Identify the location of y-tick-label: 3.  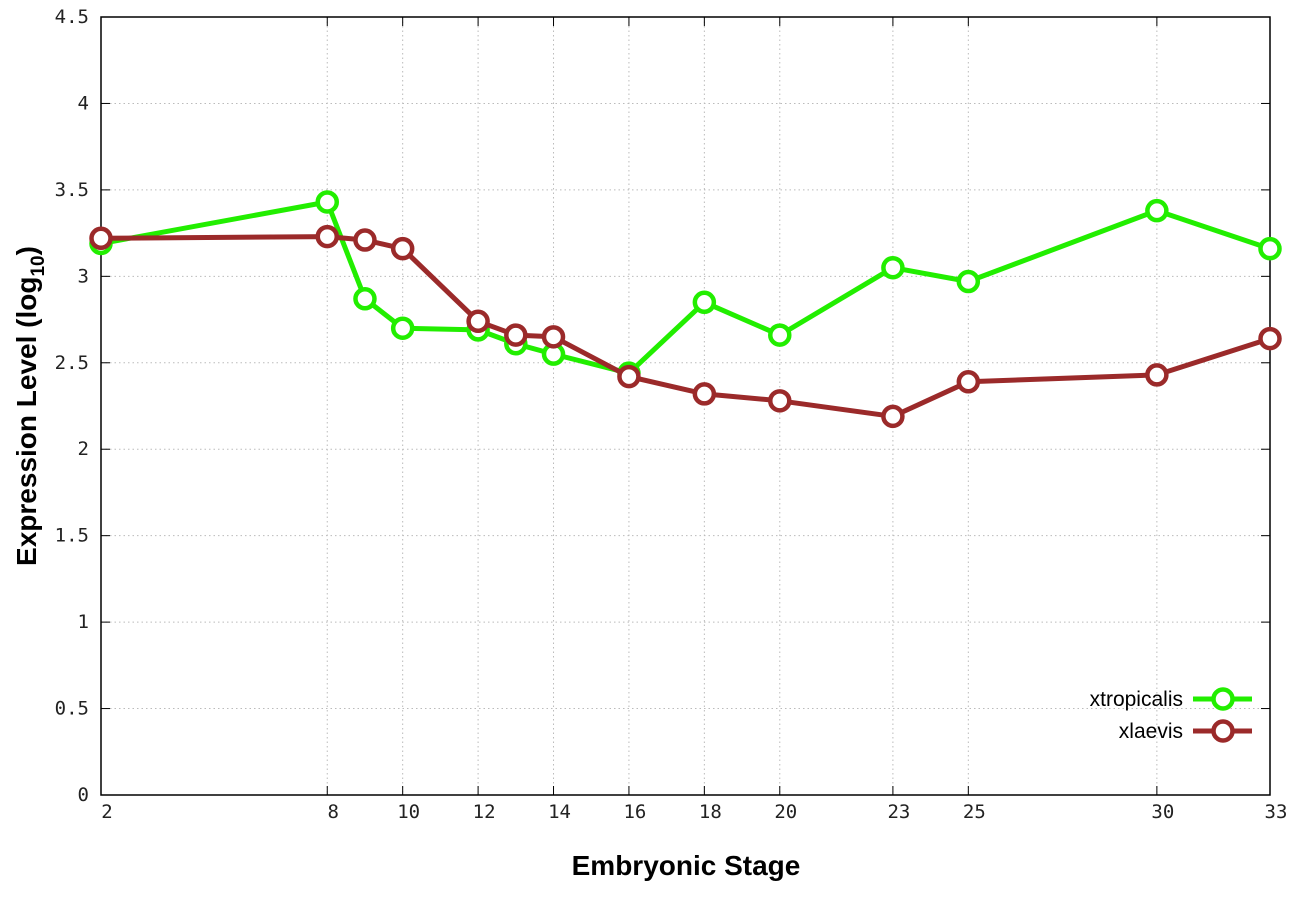
(83, 276).